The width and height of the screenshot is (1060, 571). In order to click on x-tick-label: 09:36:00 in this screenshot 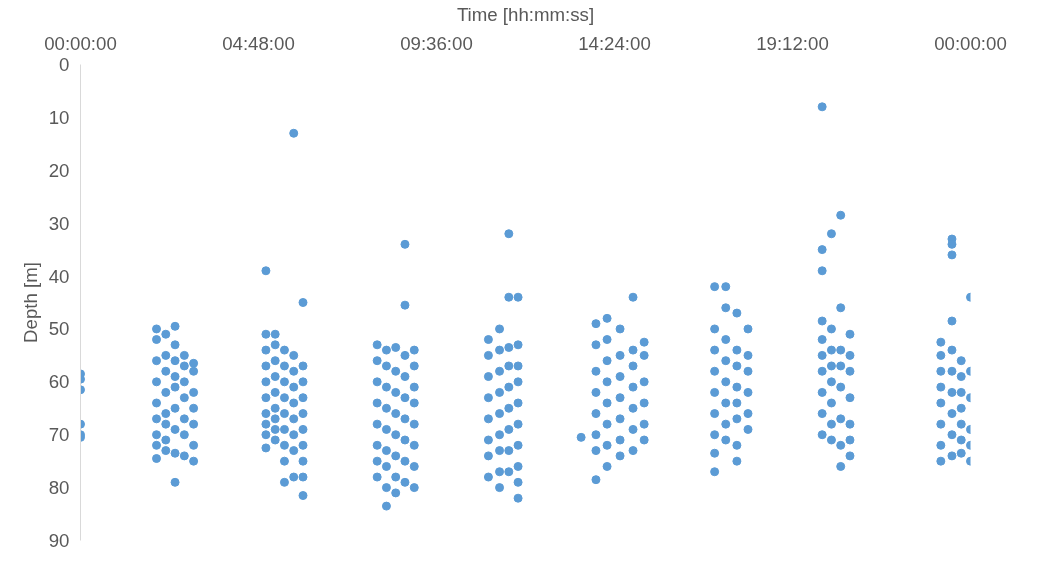, I will do `click(436, 43)`.